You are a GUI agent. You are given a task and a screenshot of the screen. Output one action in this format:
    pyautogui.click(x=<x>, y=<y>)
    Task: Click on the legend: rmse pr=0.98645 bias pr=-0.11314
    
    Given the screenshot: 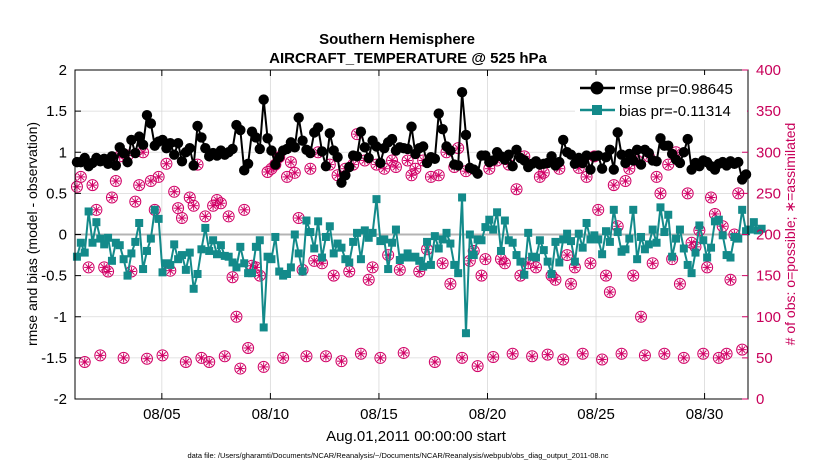 What is the action you would take?
    pyautogui.click(x=661, y=97)
    